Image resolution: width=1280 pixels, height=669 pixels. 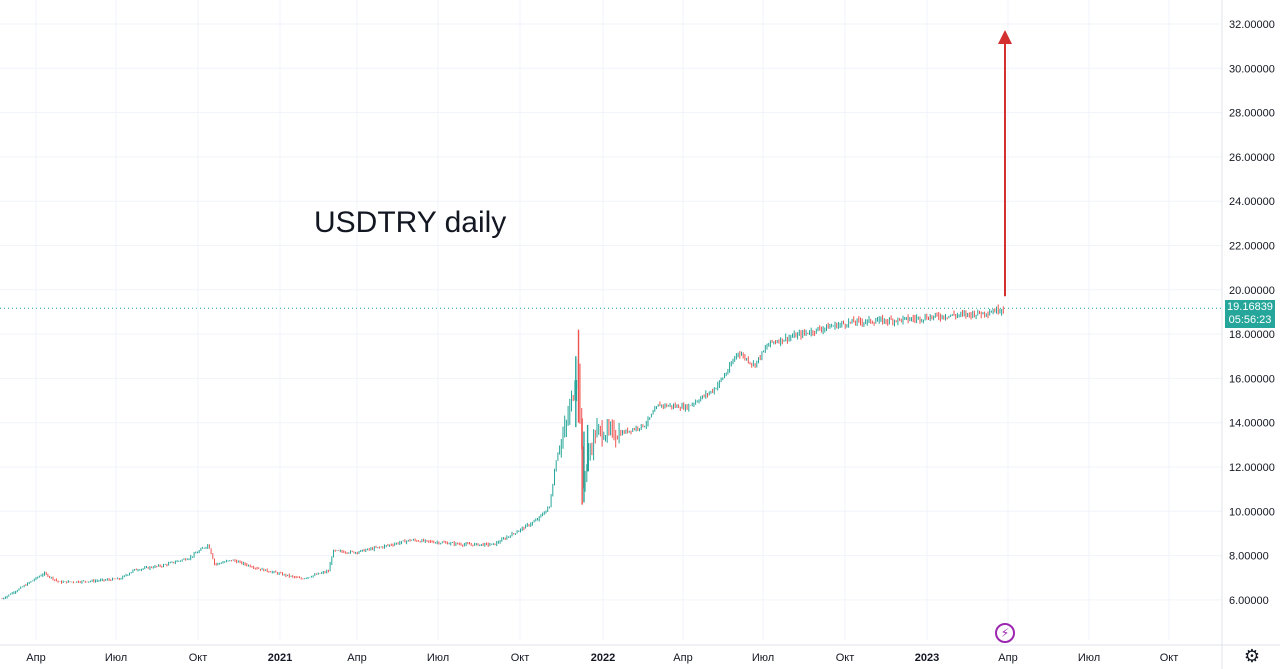 I want to click on last-price-badge: 19.16839 05:56:23, so click(x=1250, y=314).